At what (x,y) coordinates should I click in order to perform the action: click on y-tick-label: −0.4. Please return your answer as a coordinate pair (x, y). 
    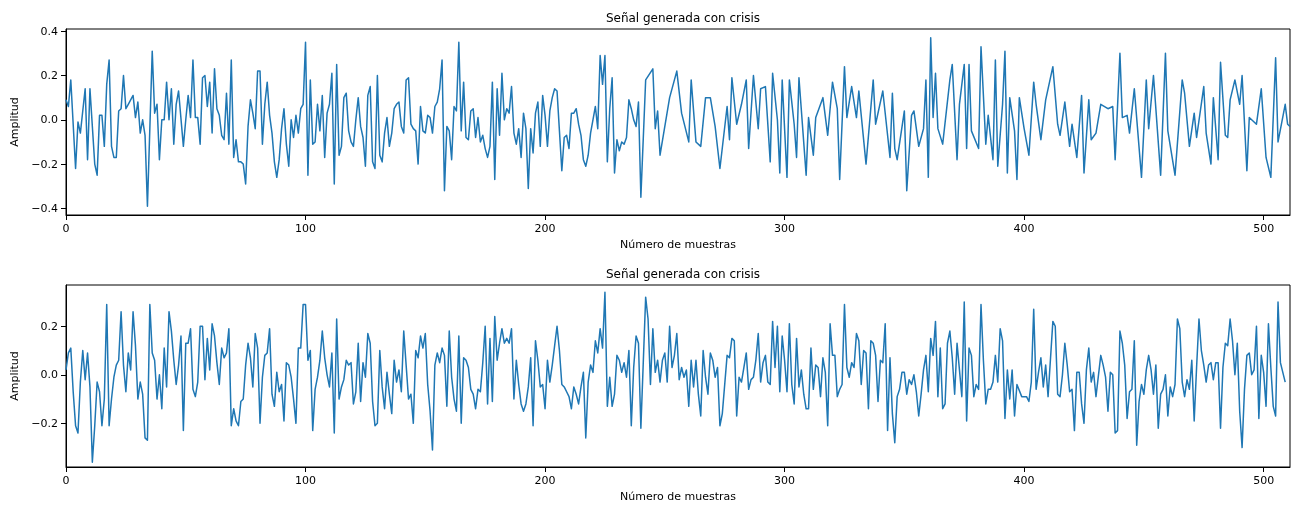
    Looking at the image, I should click on (44, 208).